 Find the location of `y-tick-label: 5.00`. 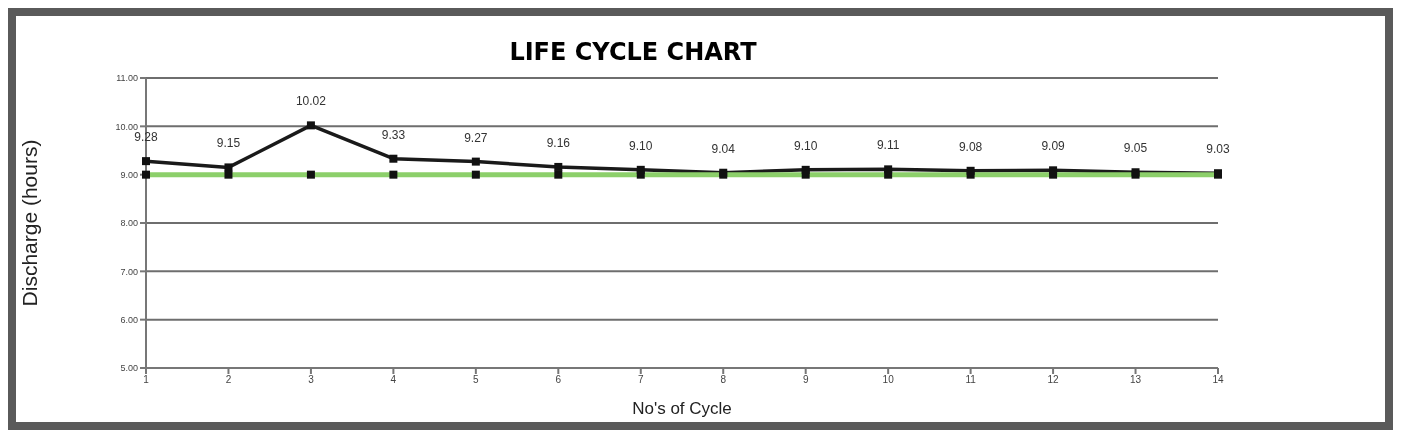

y-tick-label: 5.00 is located at coordinates (129, 368).